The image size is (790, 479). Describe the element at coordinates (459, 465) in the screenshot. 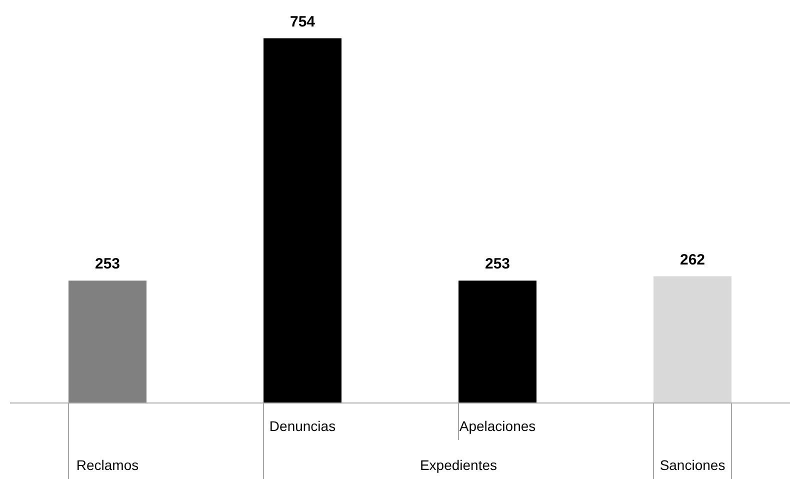

I see `text: Expedientes` at that location.